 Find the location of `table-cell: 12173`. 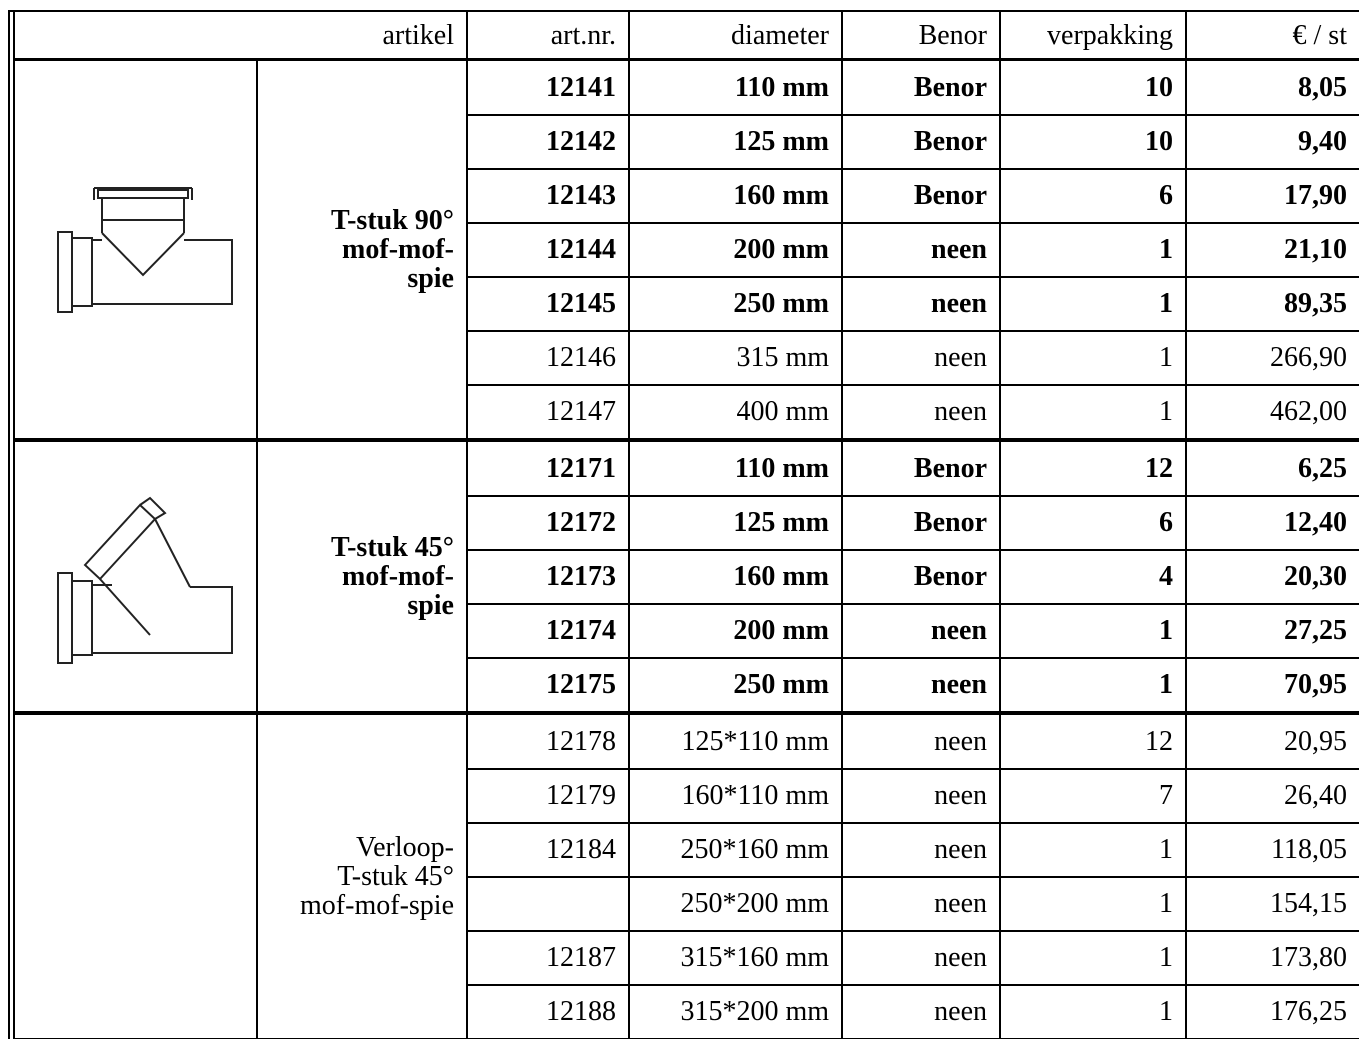

table-cell: 12173 is located at coordinates (581, 576).